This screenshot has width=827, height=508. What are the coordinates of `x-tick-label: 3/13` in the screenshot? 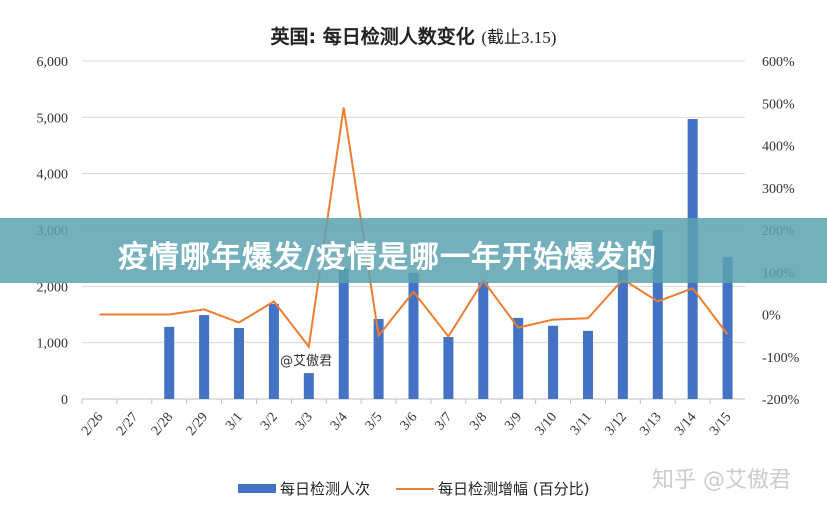 It's located at (650, 424).